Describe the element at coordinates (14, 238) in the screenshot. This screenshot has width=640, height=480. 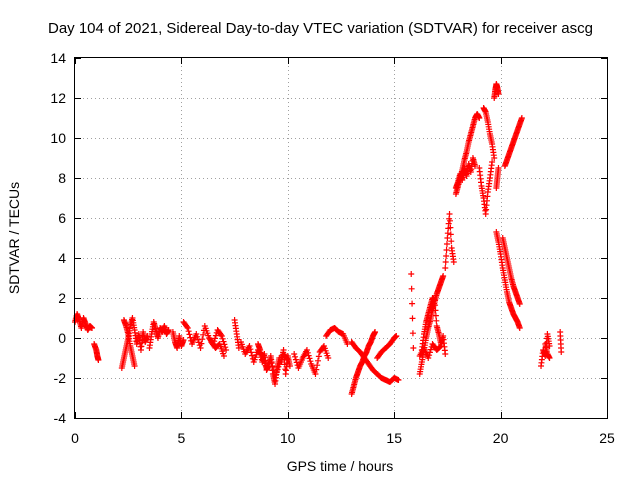
I see `y-axis-label: SDTVAR / TECUs` at that location.